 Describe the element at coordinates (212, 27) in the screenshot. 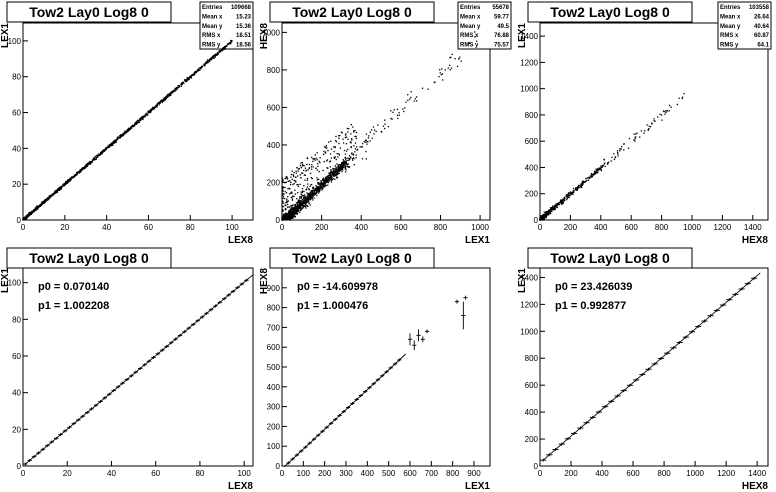

I see `stats-label: Mean y` at that location.